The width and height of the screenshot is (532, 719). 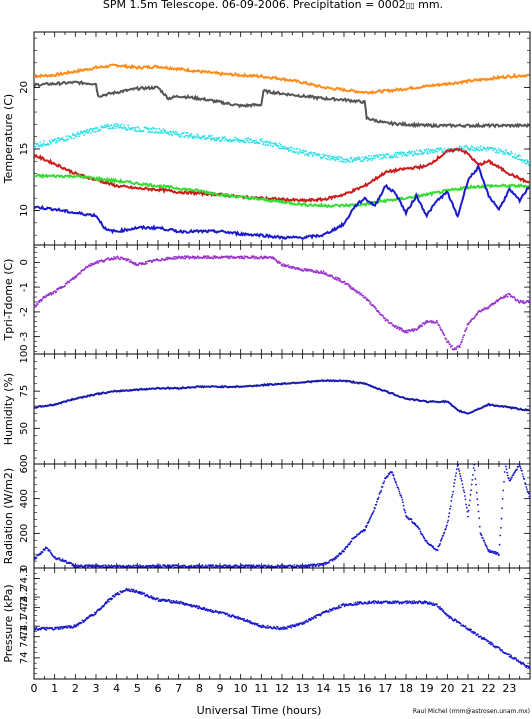 What do you see at coordinates (96, 688) in the screenshot?
I see `x-tick-label: 3` at bounding box center [96, 688].